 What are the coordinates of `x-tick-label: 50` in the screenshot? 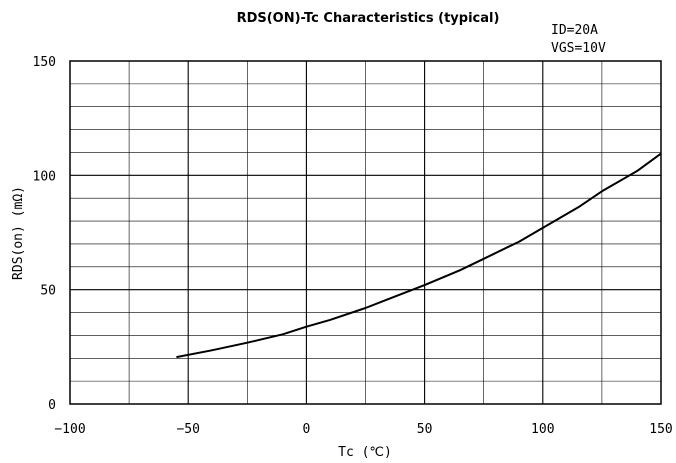 It's located at (425, 429).